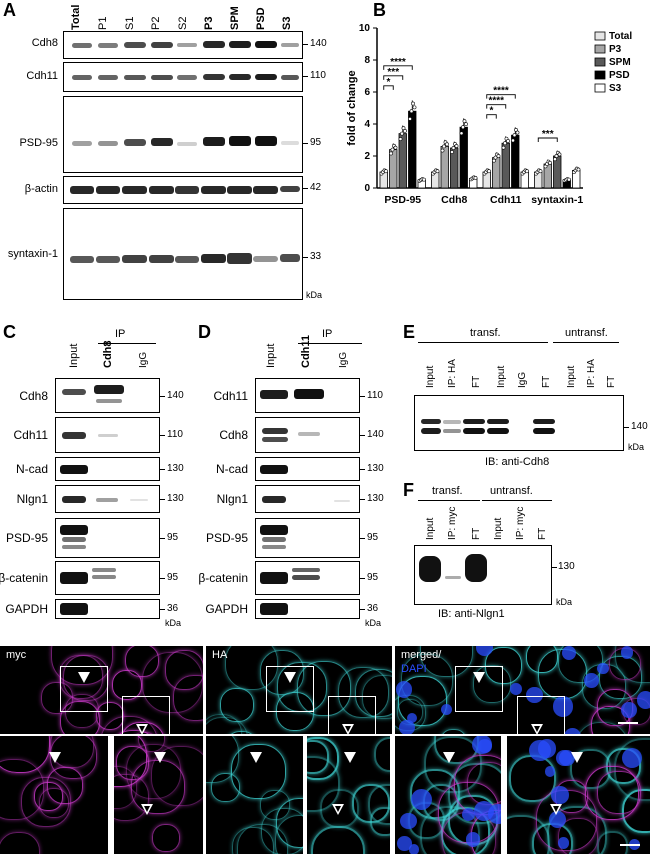 This screenshot has height=854, width=650. What do you see at coordinates (421, 655) in the screenshot?
I see `channel-label: merged/` at bounding box center [421, 655].